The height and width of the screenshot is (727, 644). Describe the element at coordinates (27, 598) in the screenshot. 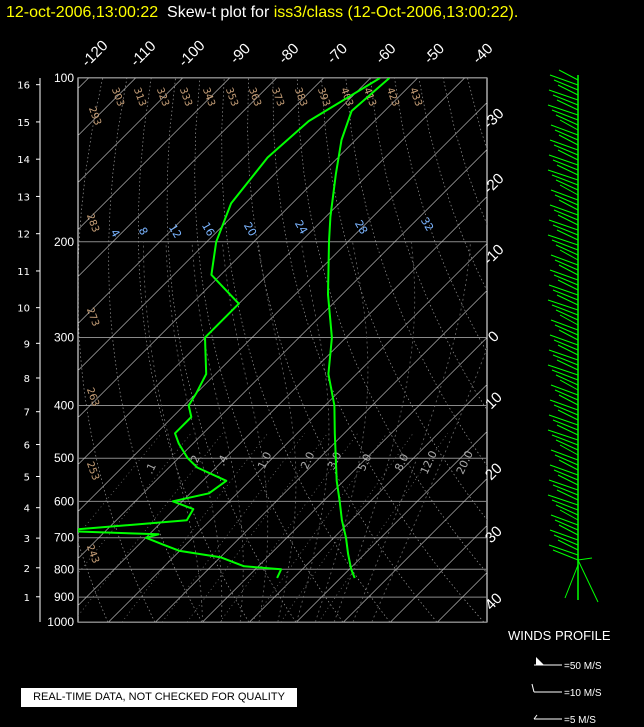

I see `height-tick-label: 1` at that location.